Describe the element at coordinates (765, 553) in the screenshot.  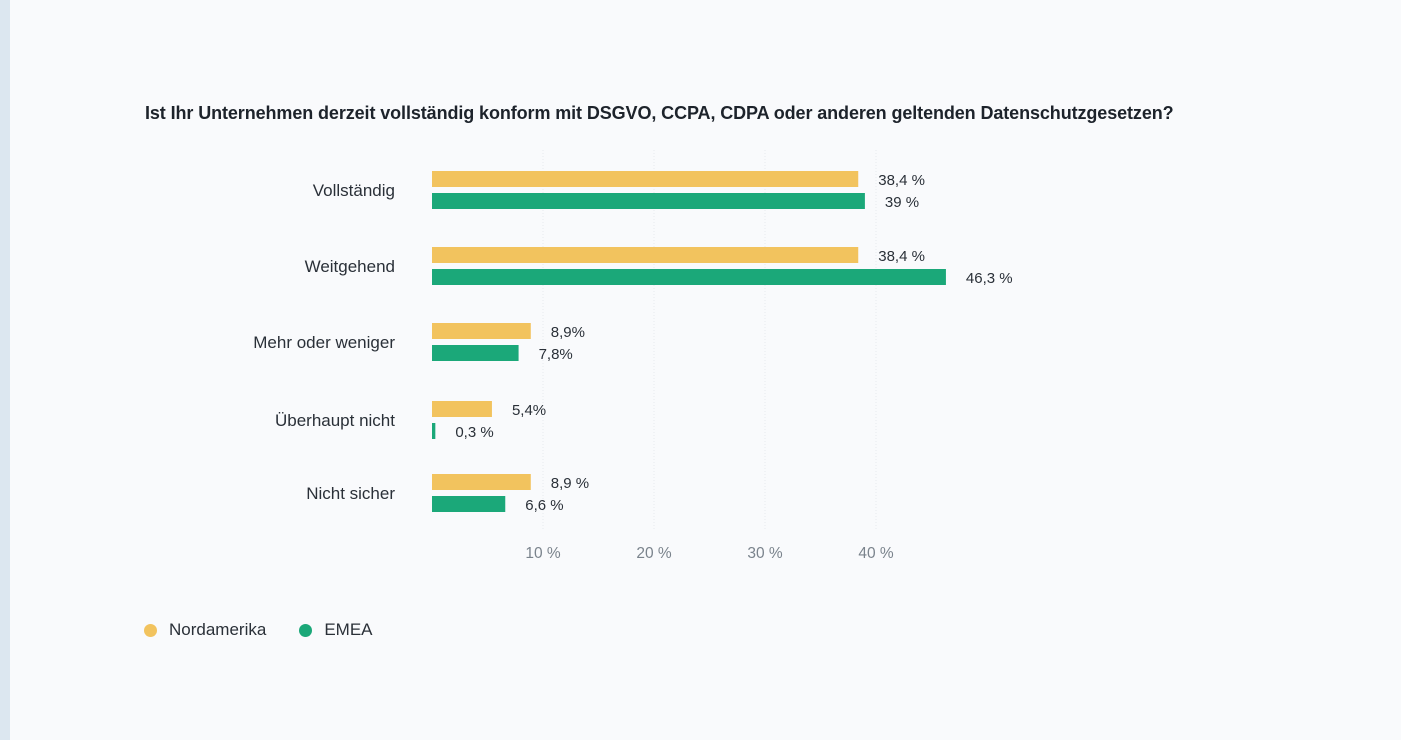
I see `x-tick-label: 30 %` at that location.